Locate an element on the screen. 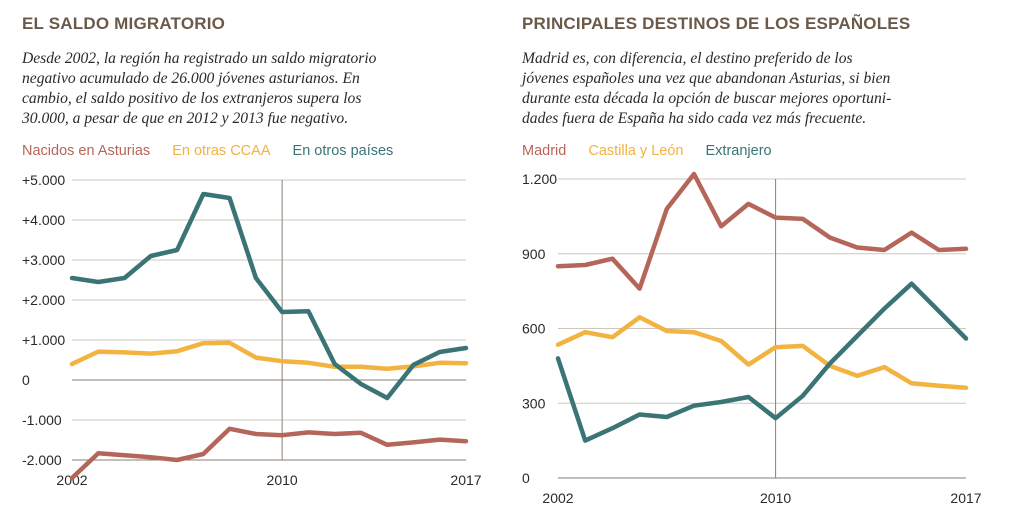 Image resolution: width=1024 pixels, height=528 pixels. legend-item-otras-ccaa: En otras CCAA is located at coordinates (221, 151).